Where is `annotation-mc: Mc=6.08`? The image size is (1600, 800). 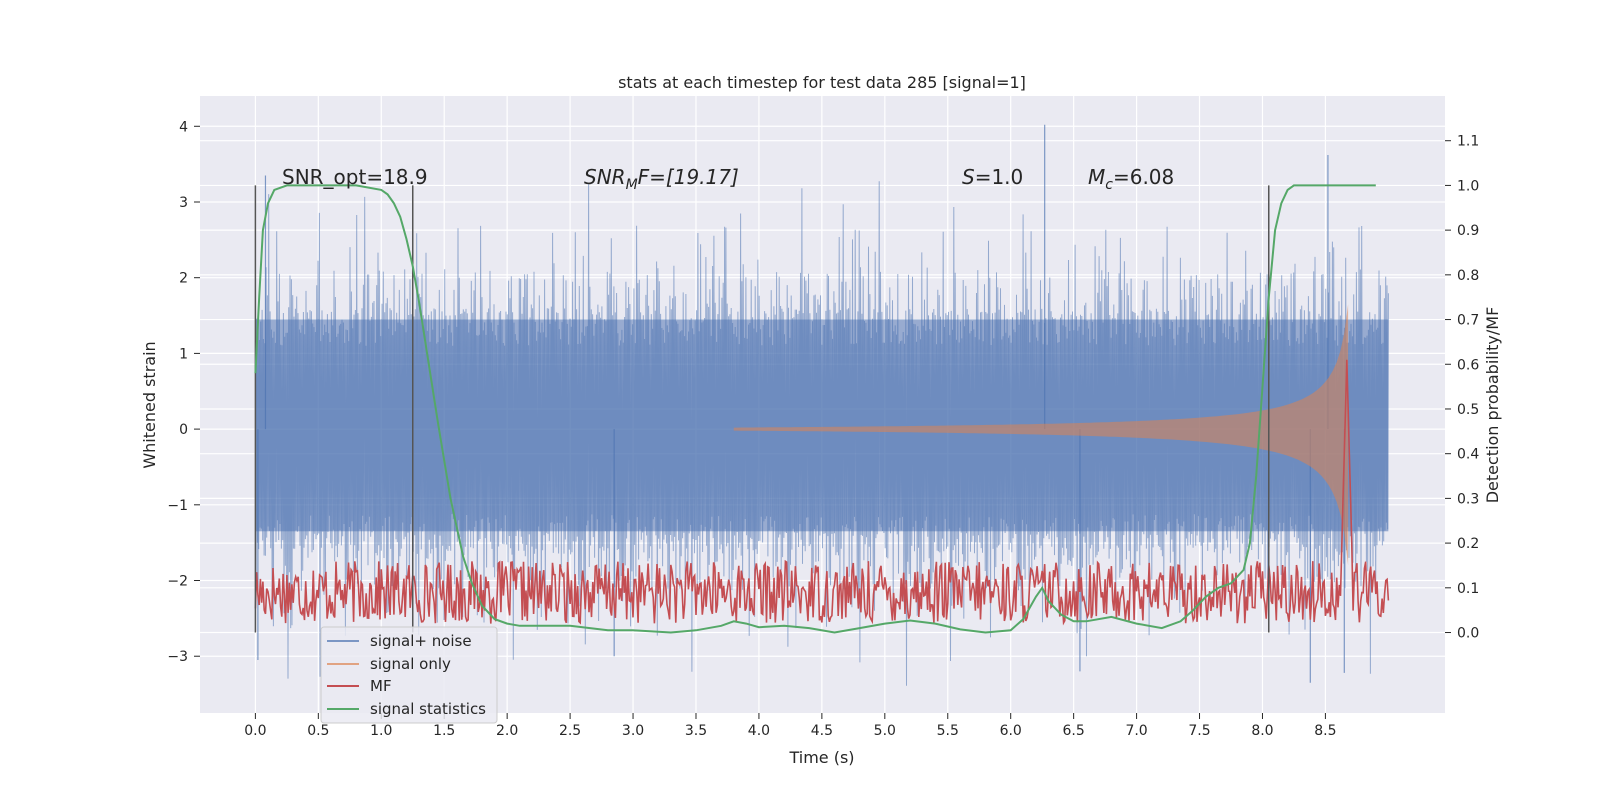
annotation-mc: Mc=6.08 is located at coordinates (1131, 179).